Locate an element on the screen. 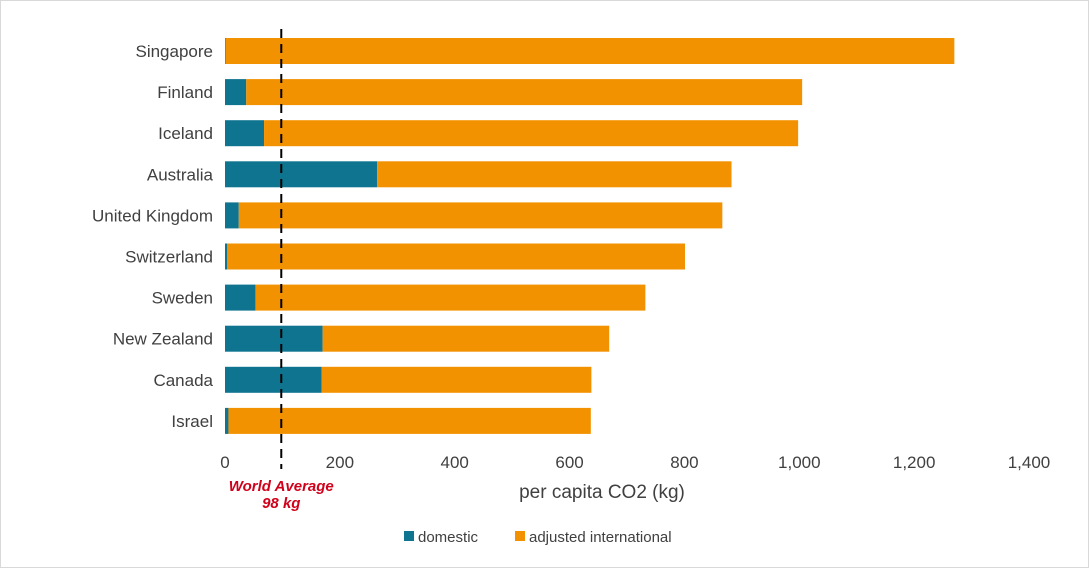 The height and width of the screenshot is (572, 1089). bar-canada-adjusted-international is located at coordinates (456, 379).